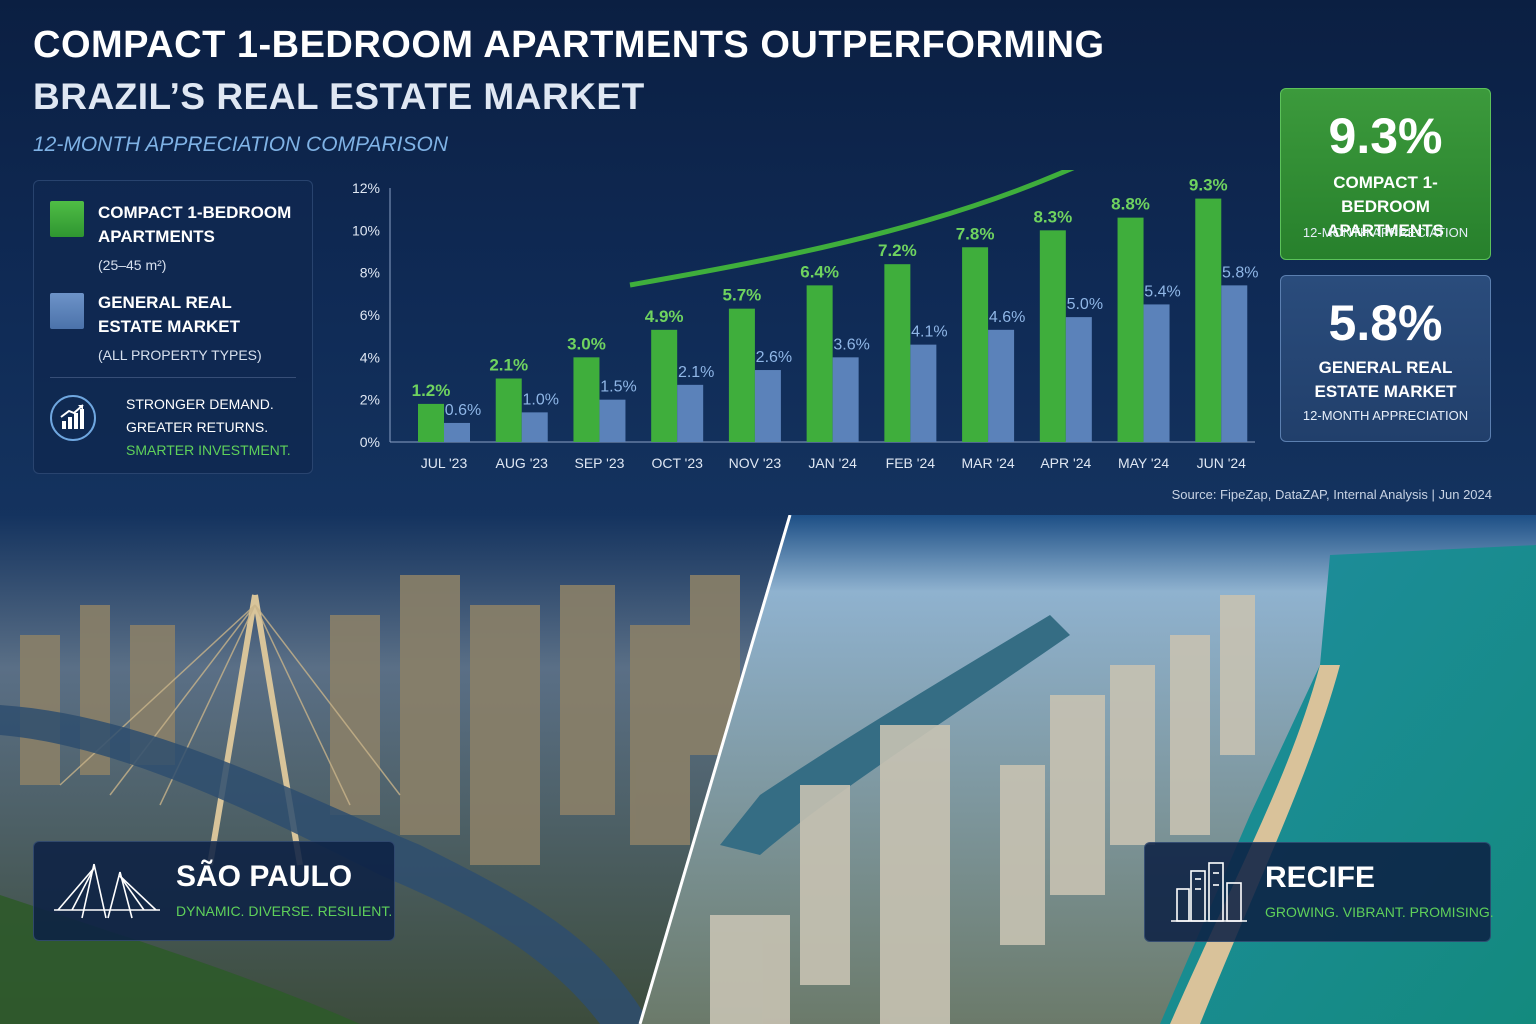 The height and width of the screenshot is (1024, 1536). What do you see at coordinates (1385, 323) in the screenshot?
I see `stat-value-general: 5.8%` at bounding box center [1385, 323].